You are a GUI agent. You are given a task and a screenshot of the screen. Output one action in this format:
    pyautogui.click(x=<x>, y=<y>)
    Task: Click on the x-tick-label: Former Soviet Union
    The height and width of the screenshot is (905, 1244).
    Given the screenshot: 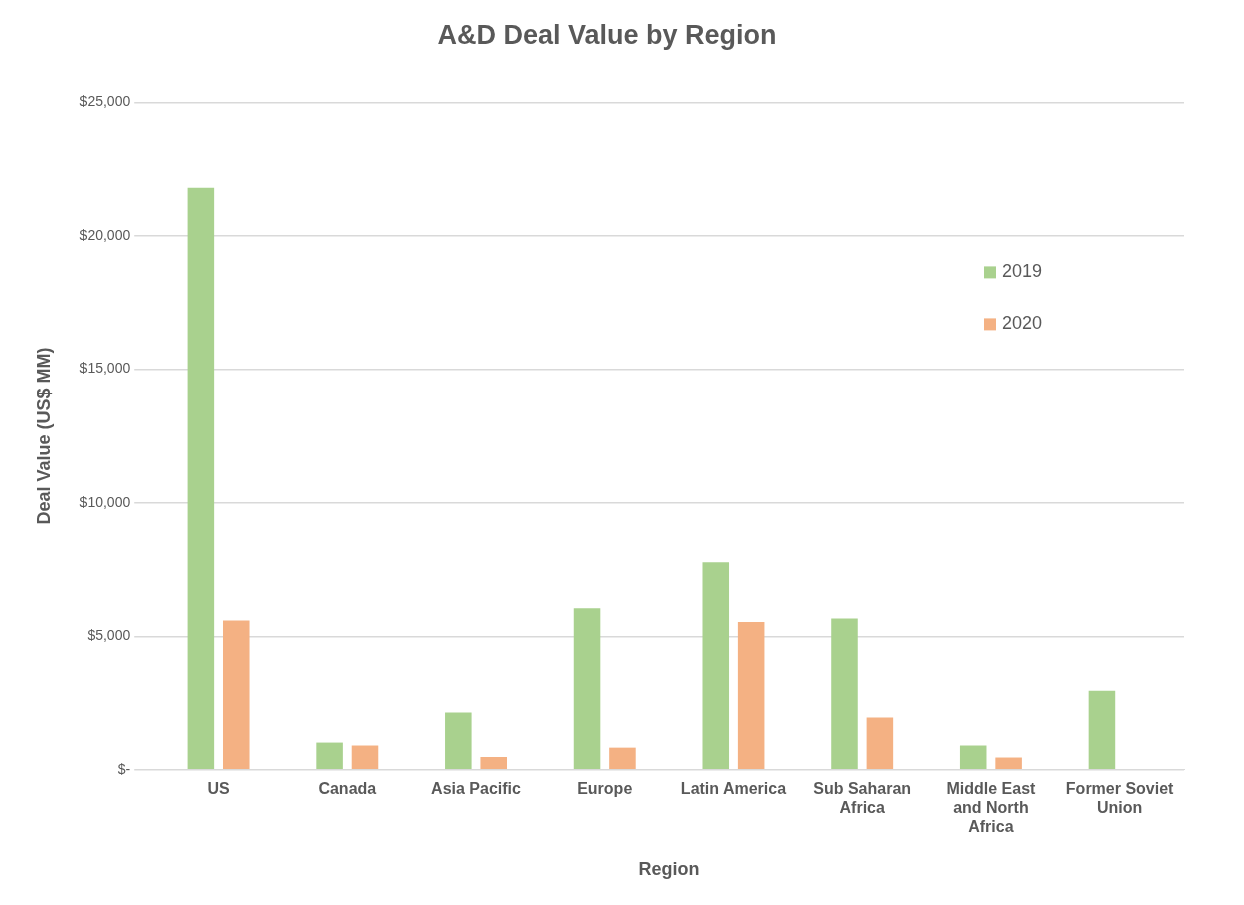 What is the action you would take?
    pyautogui.click(x=1120, y=798)
    